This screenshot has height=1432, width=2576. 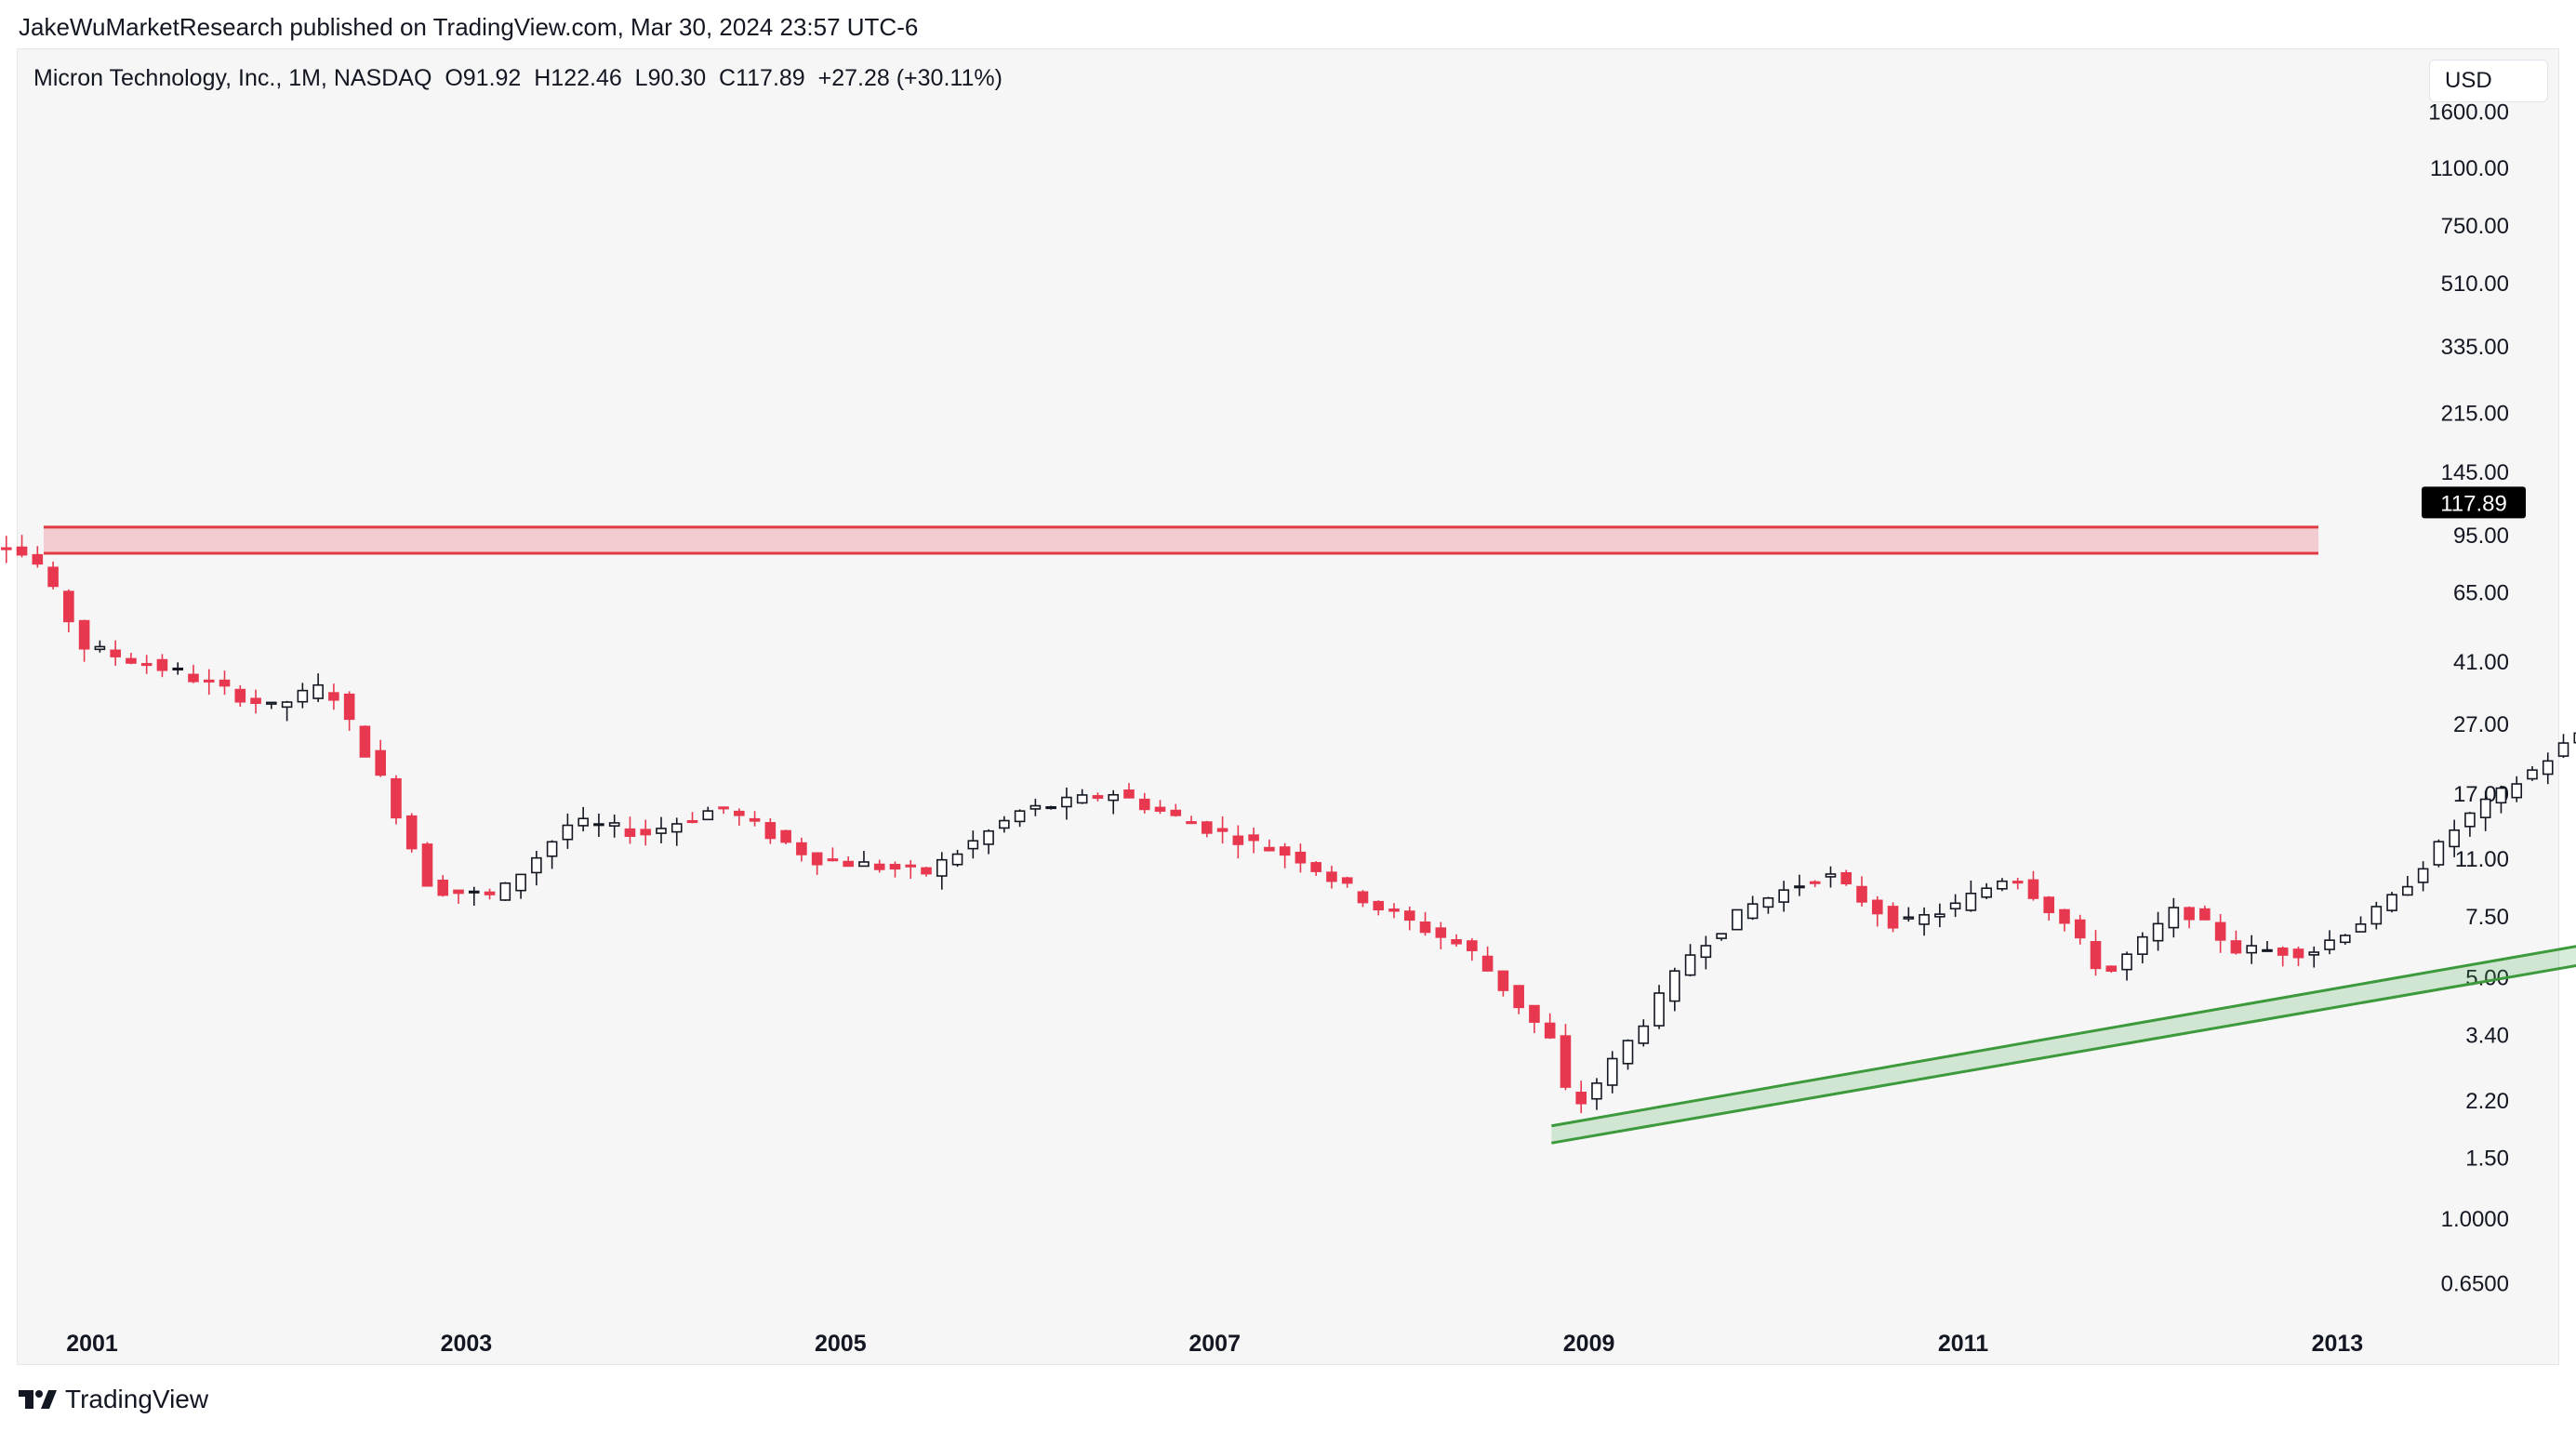 I want to click on support-channel-lower, so click(x=2063, y=1054).